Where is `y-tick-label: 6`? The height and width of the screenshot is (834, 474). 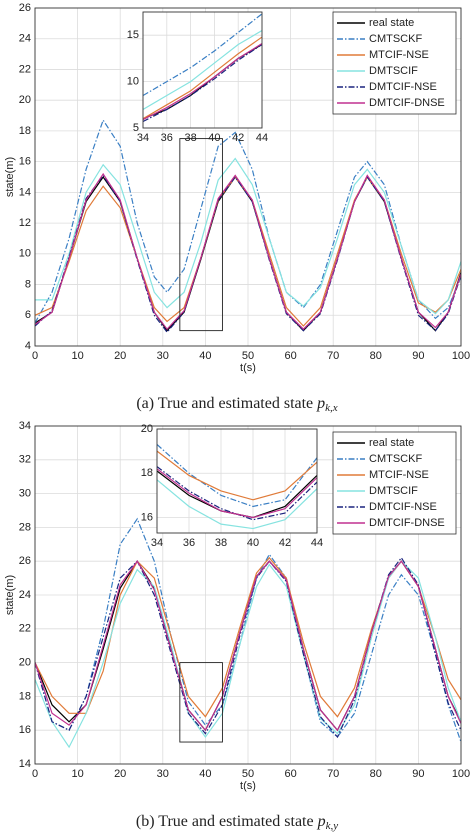
y-tick-label: 6 is located at coordinates (28, 315).